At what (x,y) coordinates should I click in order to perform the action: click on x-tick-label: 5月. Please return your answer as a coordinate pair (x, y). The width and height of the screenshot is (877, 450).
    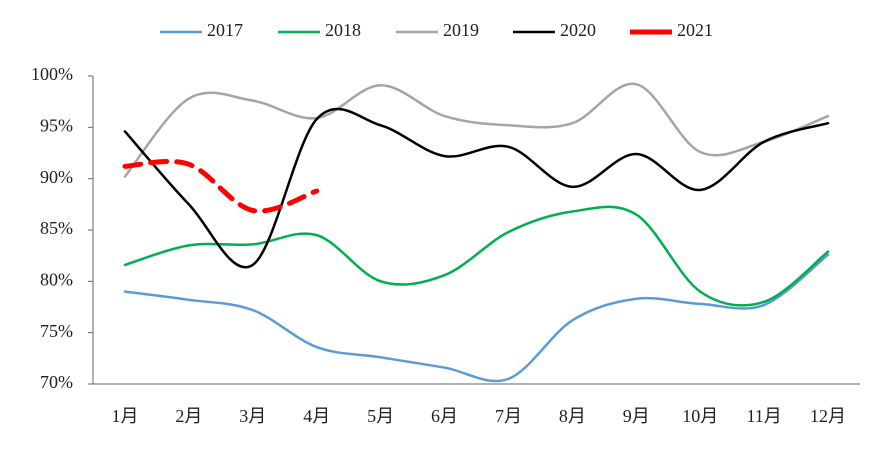
    Looking at the image, I should click on (380, 416).